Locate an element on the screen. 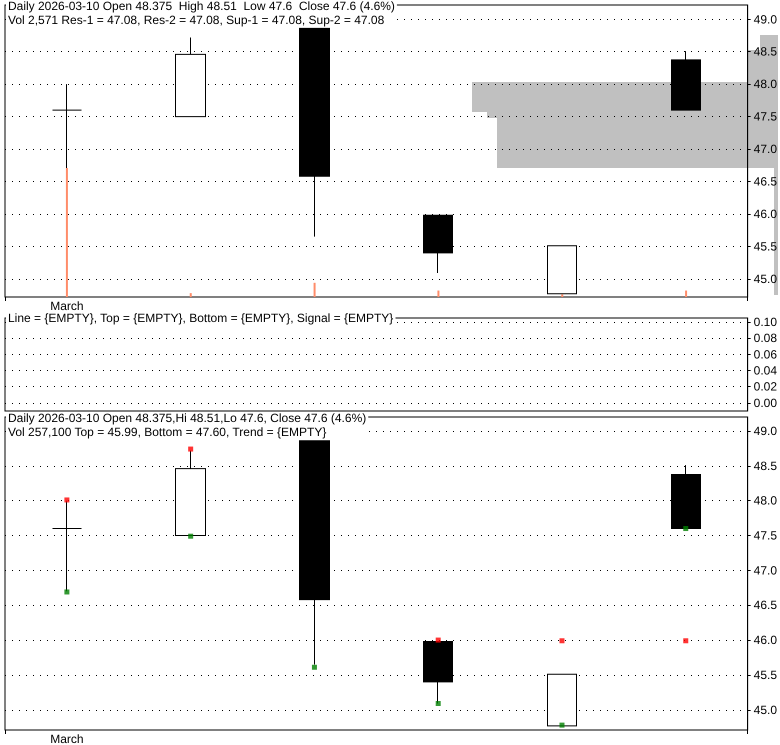  y-tick-label: 0.08 is located at coordinates (766, 338).